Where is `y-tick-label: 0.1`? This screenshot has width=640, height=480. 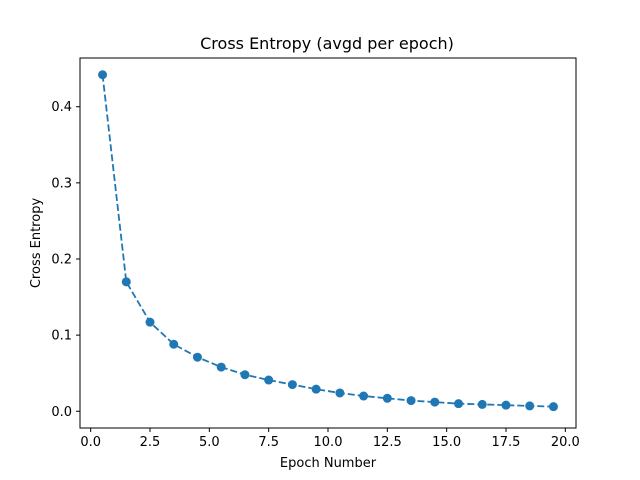 y-tick-label: 0.1 is located at coordinates (61, 336).